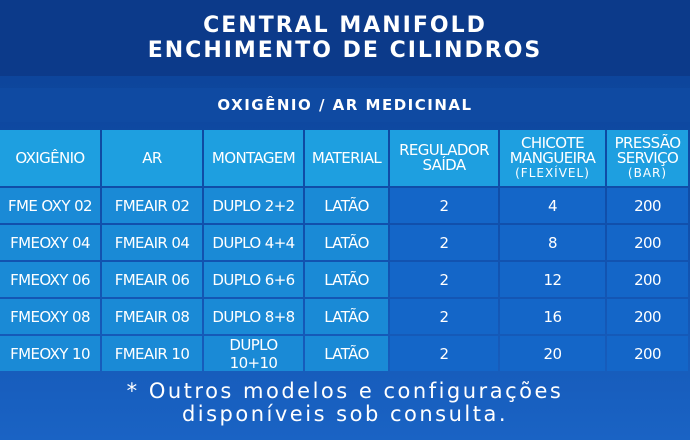  I want to click on header-text: AR, so click(152, 157).